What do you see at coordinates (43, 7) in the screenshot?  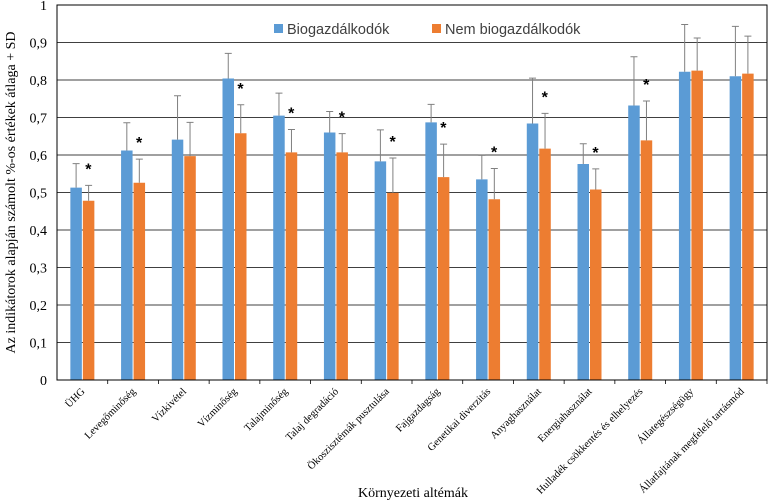 I see `y-tick-label: 1` at bounding box center [43, 7].